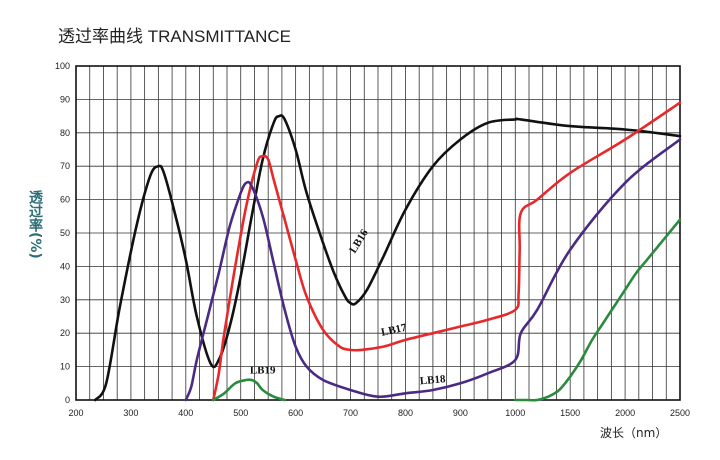  Describe the element at coordinates (515, 413) in the screenshot. I see `x-tick-label: 1000` at that location.